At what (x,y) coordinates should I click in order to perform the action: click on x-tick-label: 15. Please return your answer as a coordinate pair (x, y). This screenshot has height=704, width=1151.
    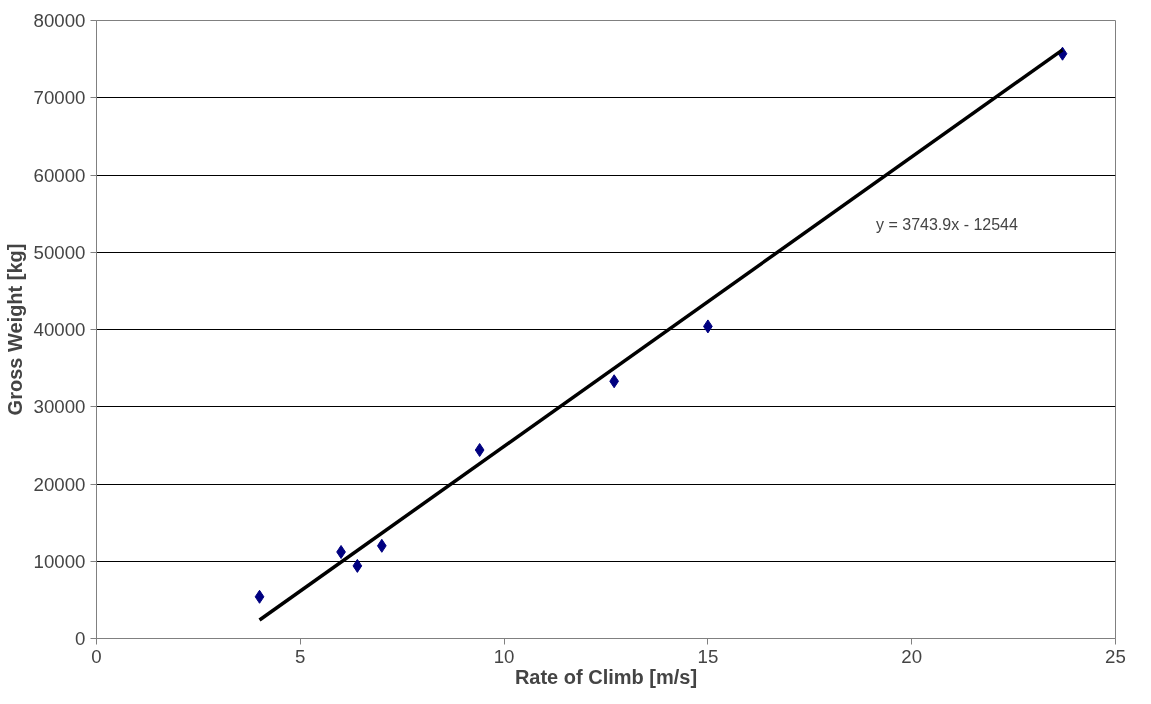
    Looking at the image, I should click on (708, 656).